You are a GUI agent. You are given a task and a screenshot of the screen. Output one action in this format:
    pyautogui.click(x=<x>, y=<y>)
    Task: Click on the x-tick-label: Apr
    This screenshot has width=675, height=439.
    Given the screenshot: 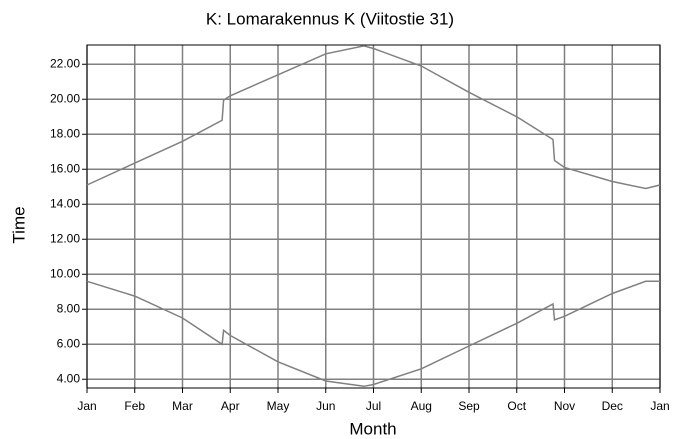 What is the action you would take?
    pyautogui.click(x=230, y=406)
    